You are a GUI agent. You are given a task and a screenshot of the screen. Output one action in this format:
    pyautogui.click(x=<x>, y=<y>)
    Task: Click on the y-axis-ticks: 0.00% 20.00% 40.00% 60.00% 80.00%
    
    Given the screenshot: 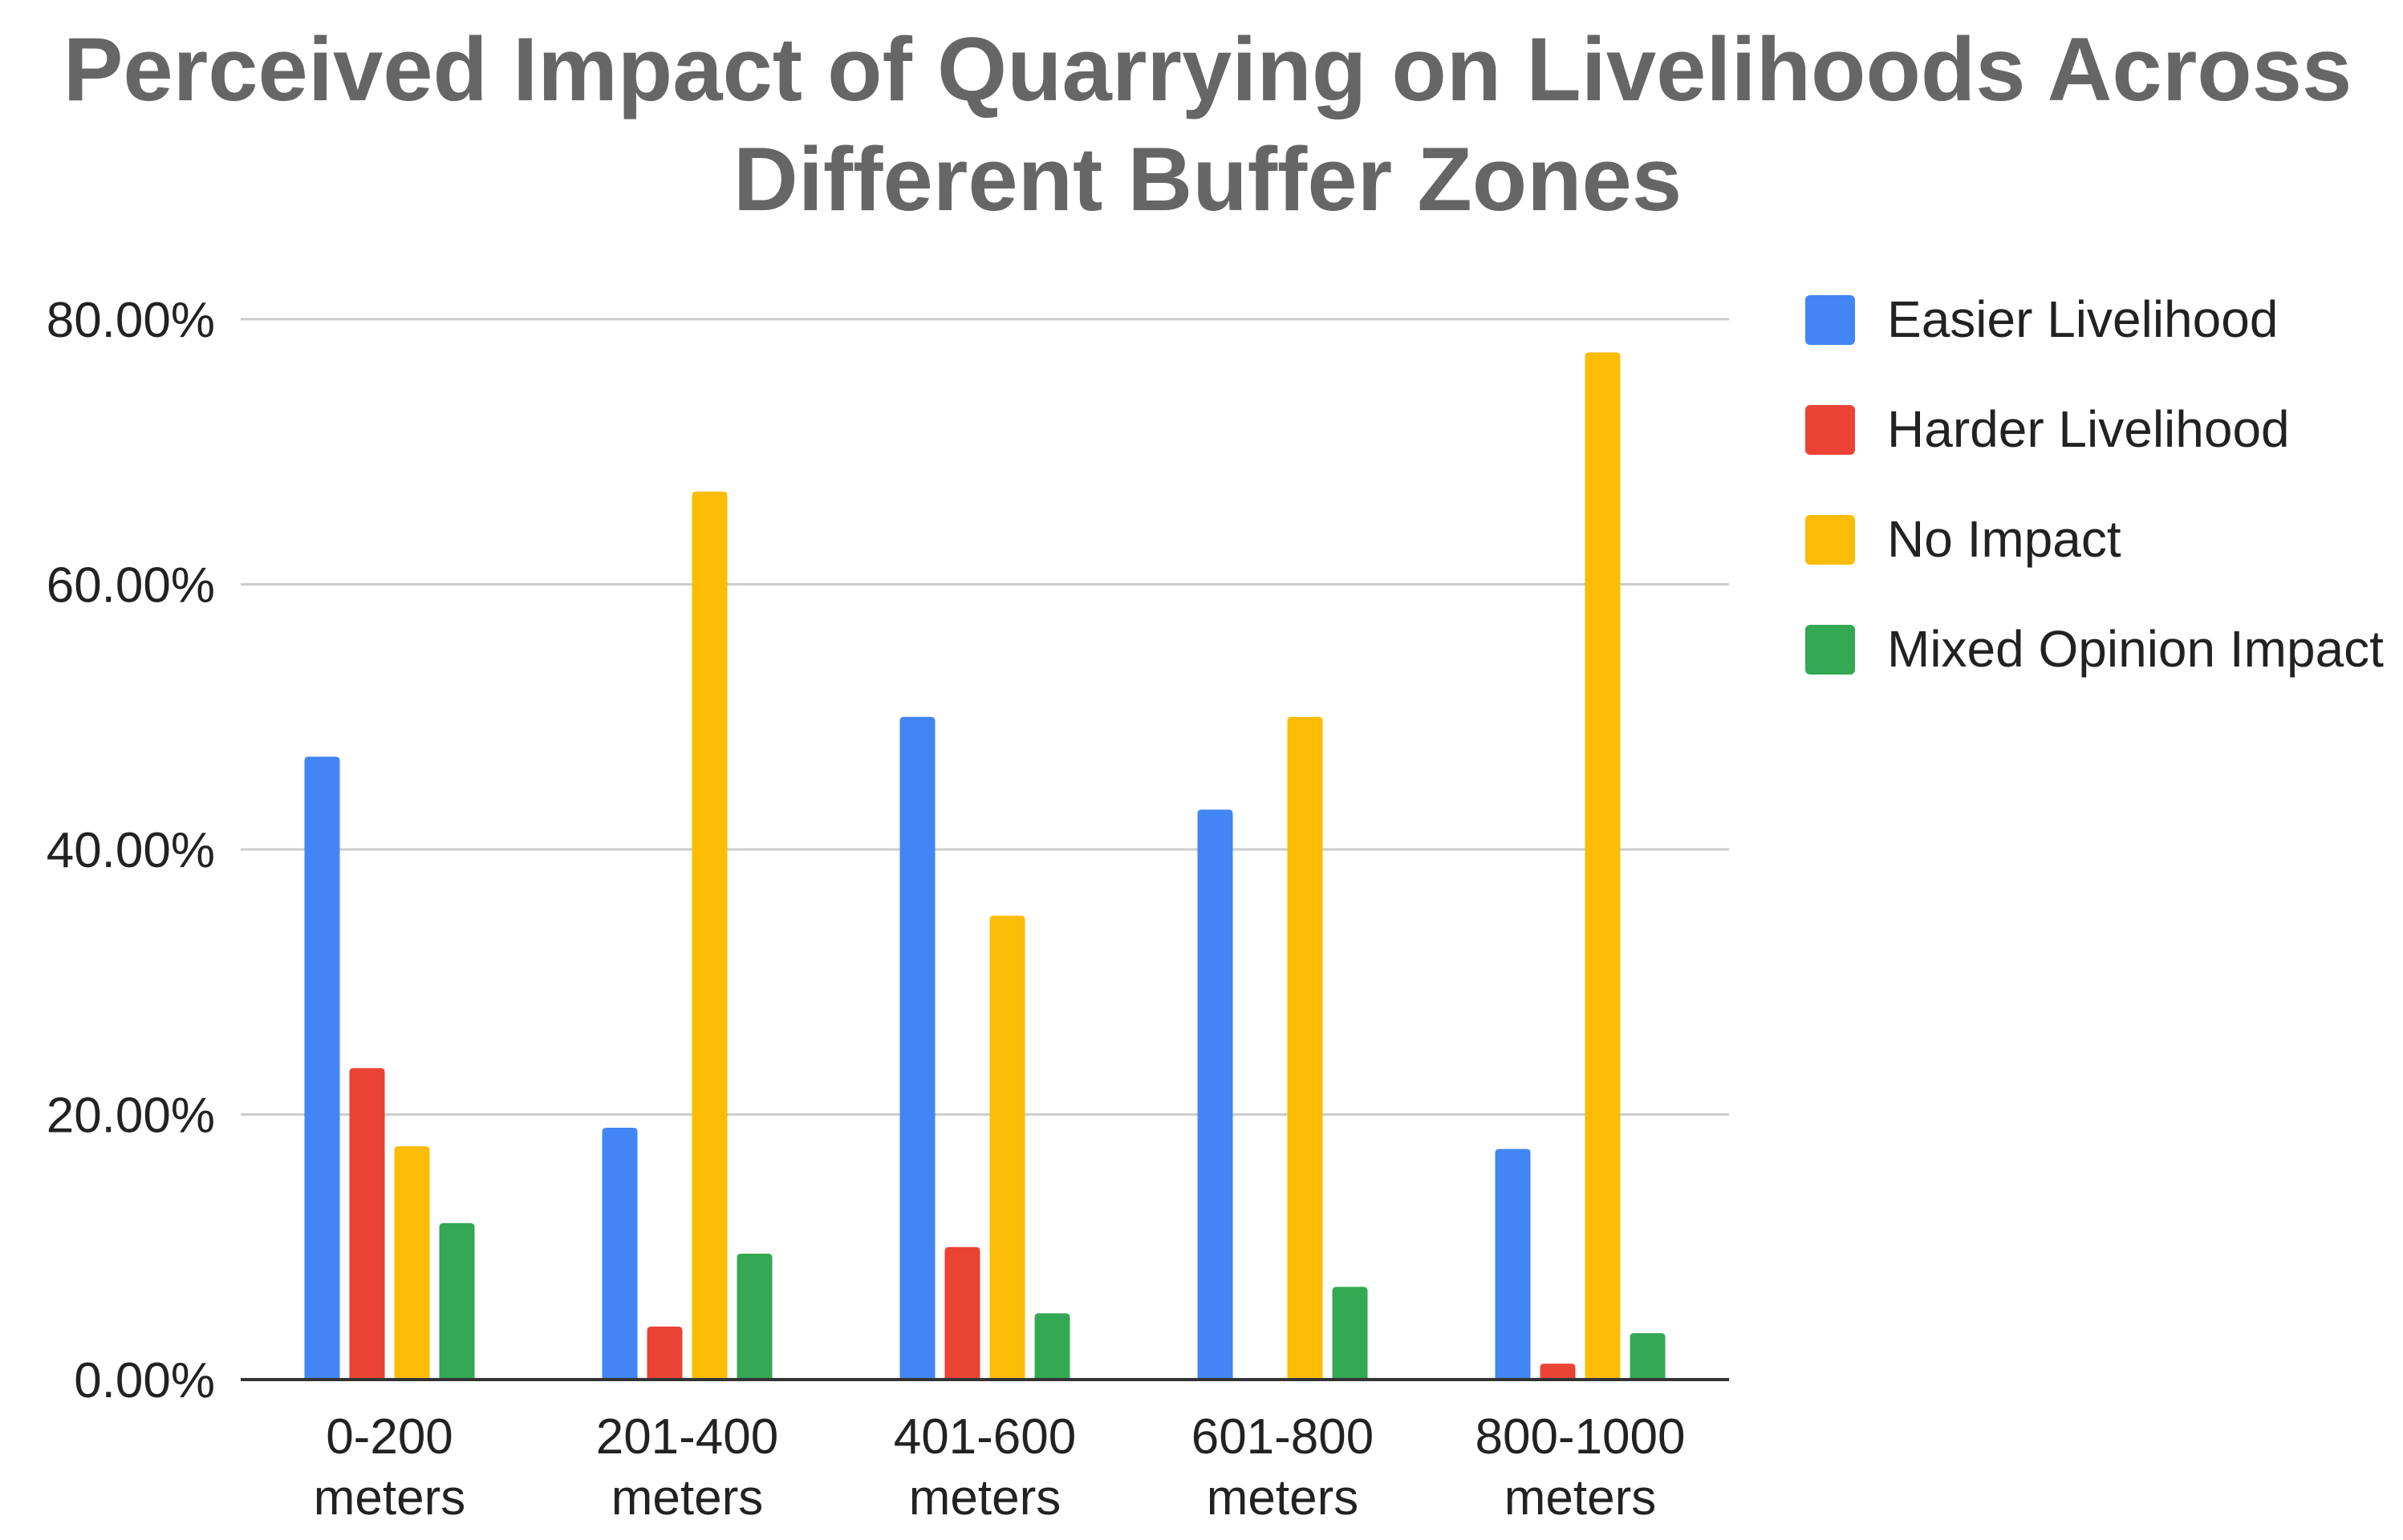 What is the action you would take?
    pyautogui.click(x=131, y=850)
    